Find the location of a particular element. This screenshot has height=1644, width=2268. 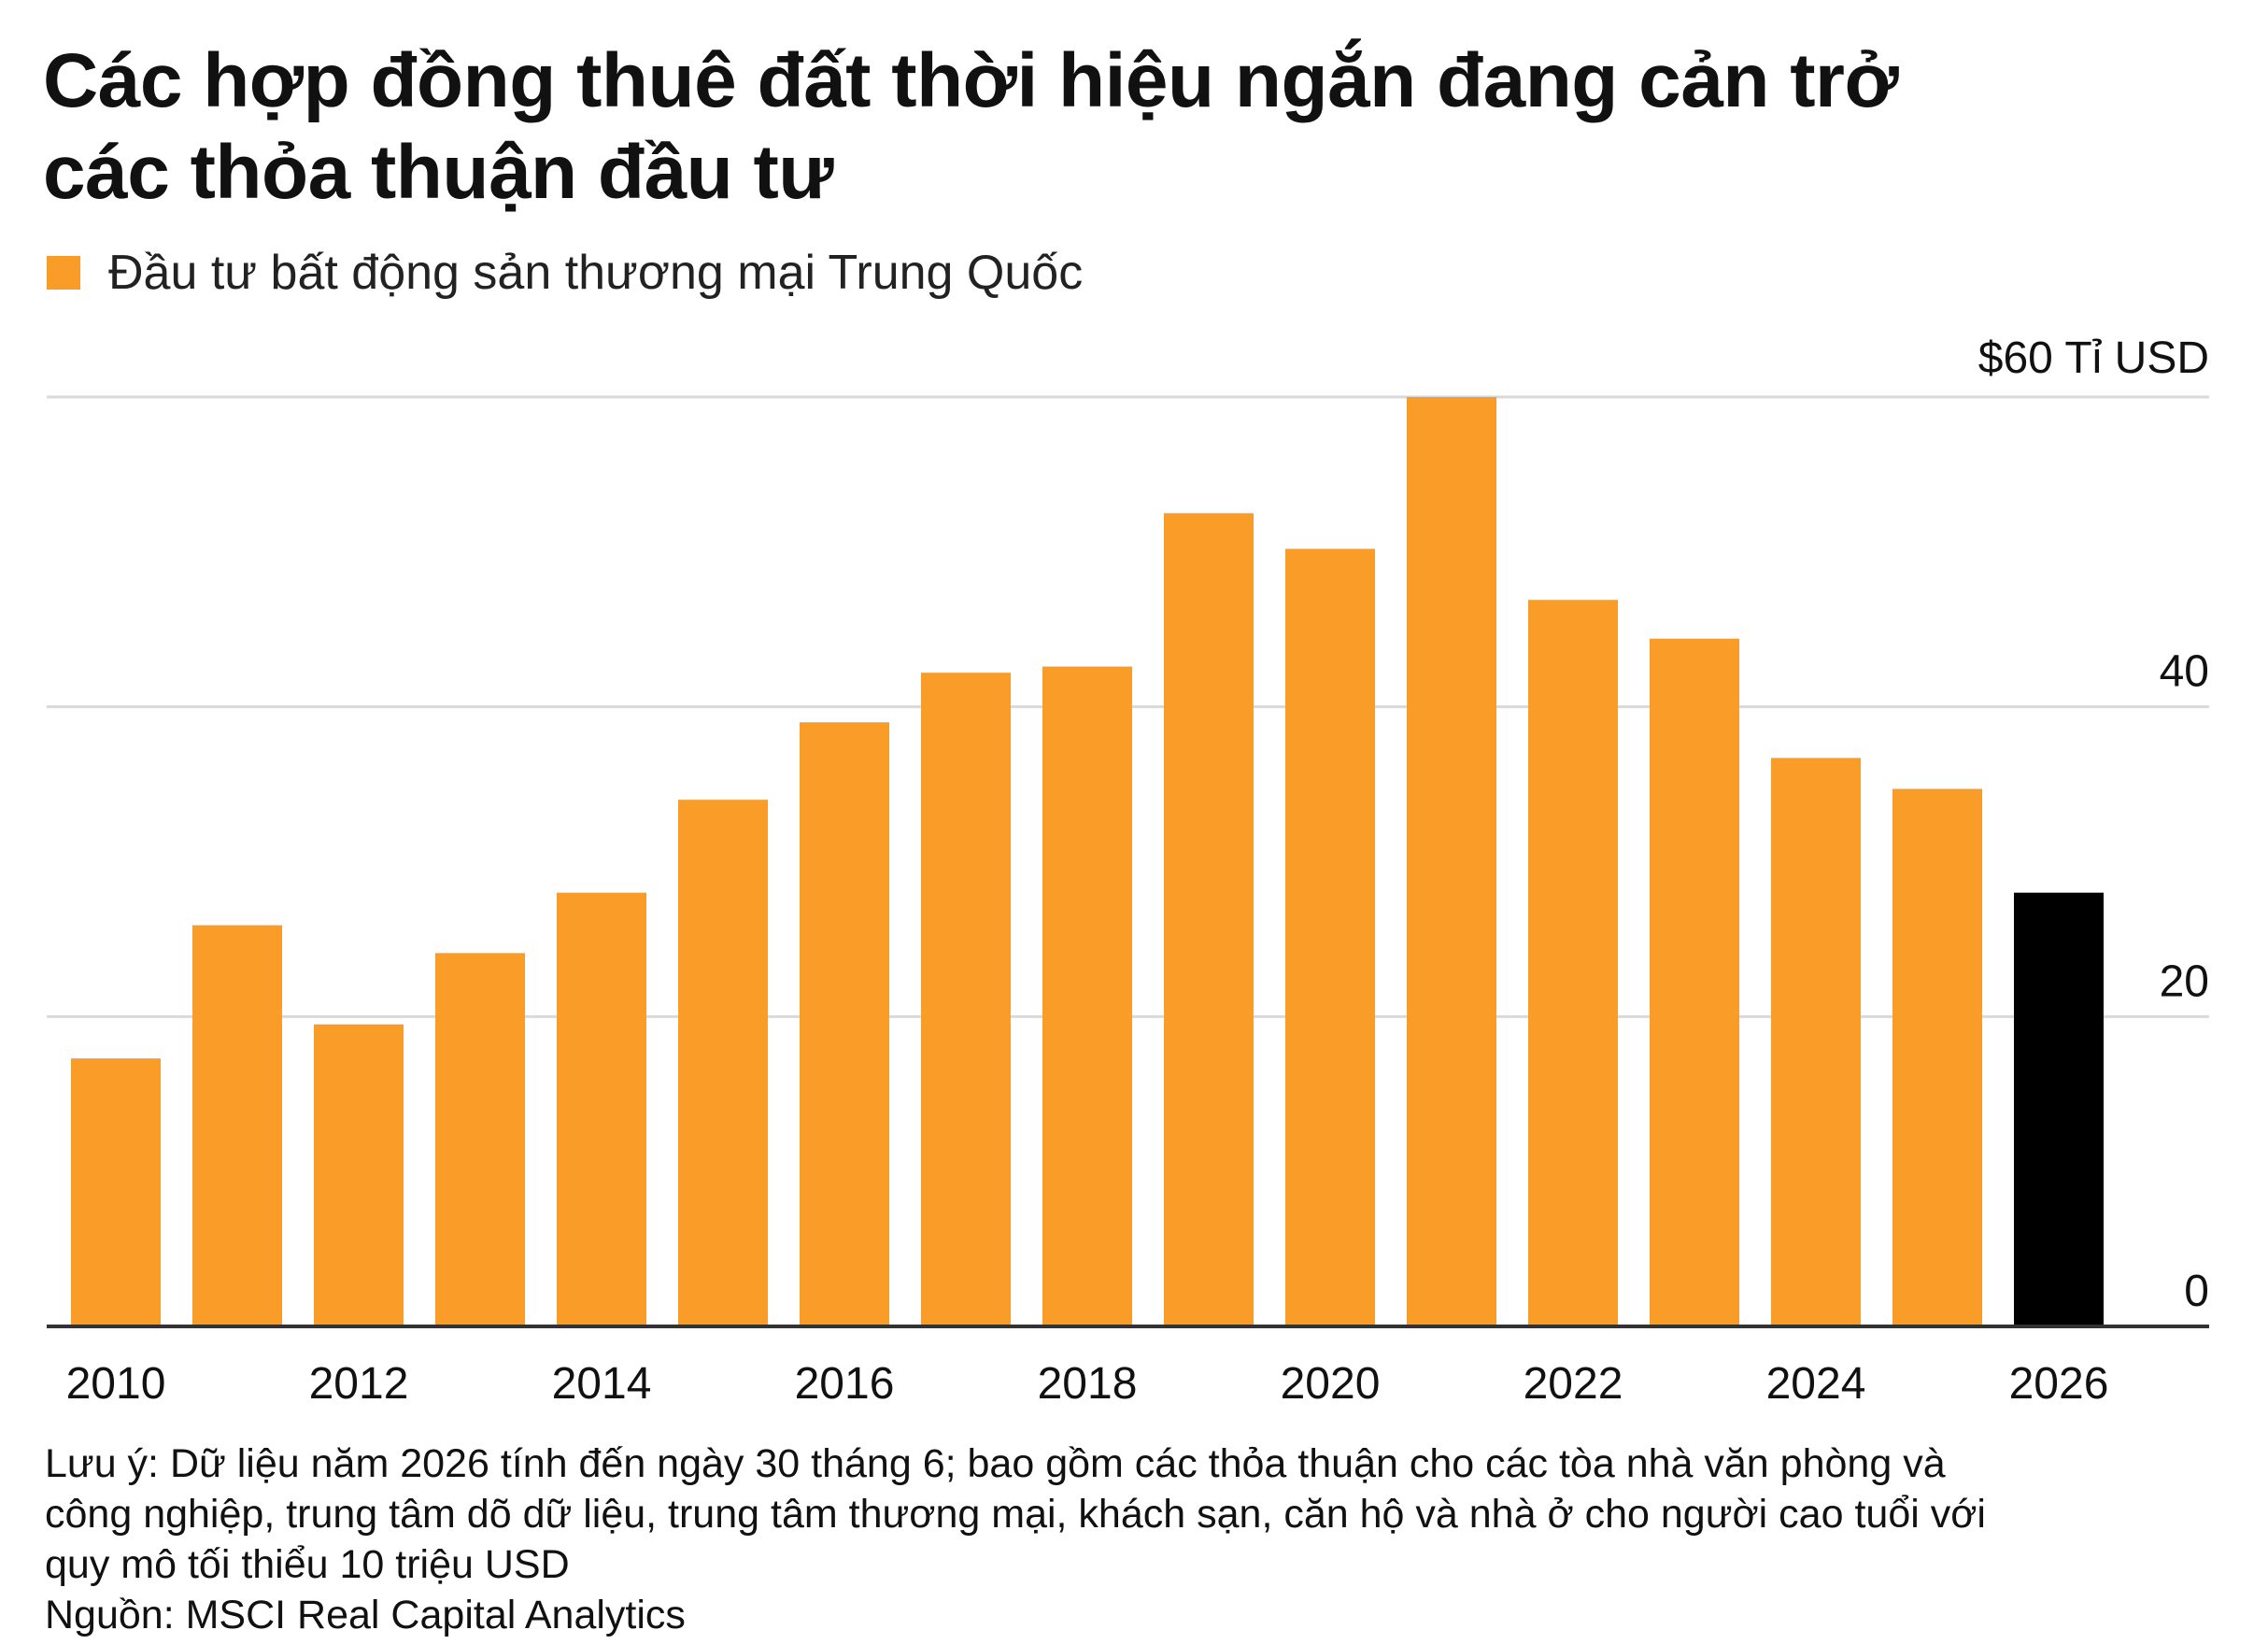

bar-2012 is located at coordinates (359, 1175).